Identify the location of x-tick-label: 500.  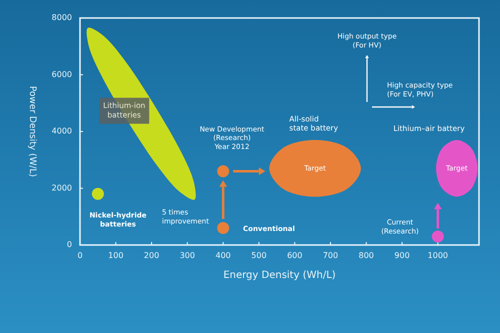
(259, 255).